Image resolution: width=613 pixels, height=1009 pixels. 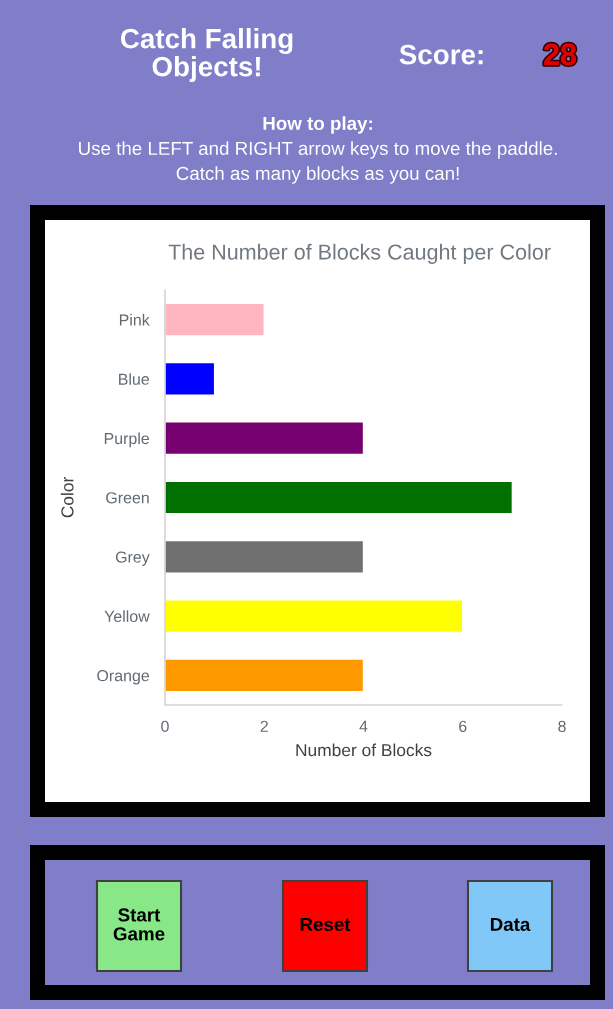 What do you see at coordinates (132, 558) in the screenshot?
I see `y-tick-label: Grey` at bounding box center [132, 558].